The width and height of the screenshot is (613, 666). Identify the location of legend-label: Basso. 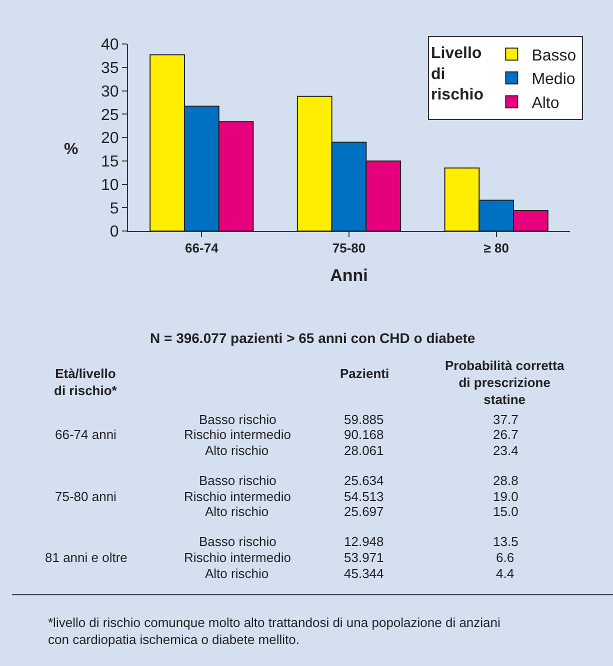
(554, 55).